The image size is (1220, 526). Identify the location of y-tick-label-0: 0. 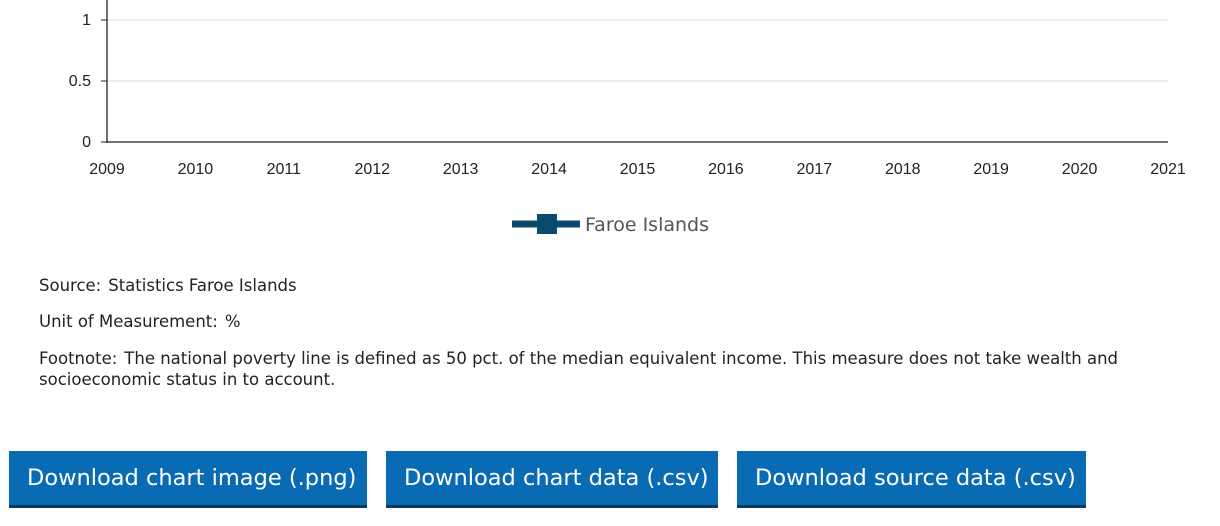
(86, 142).